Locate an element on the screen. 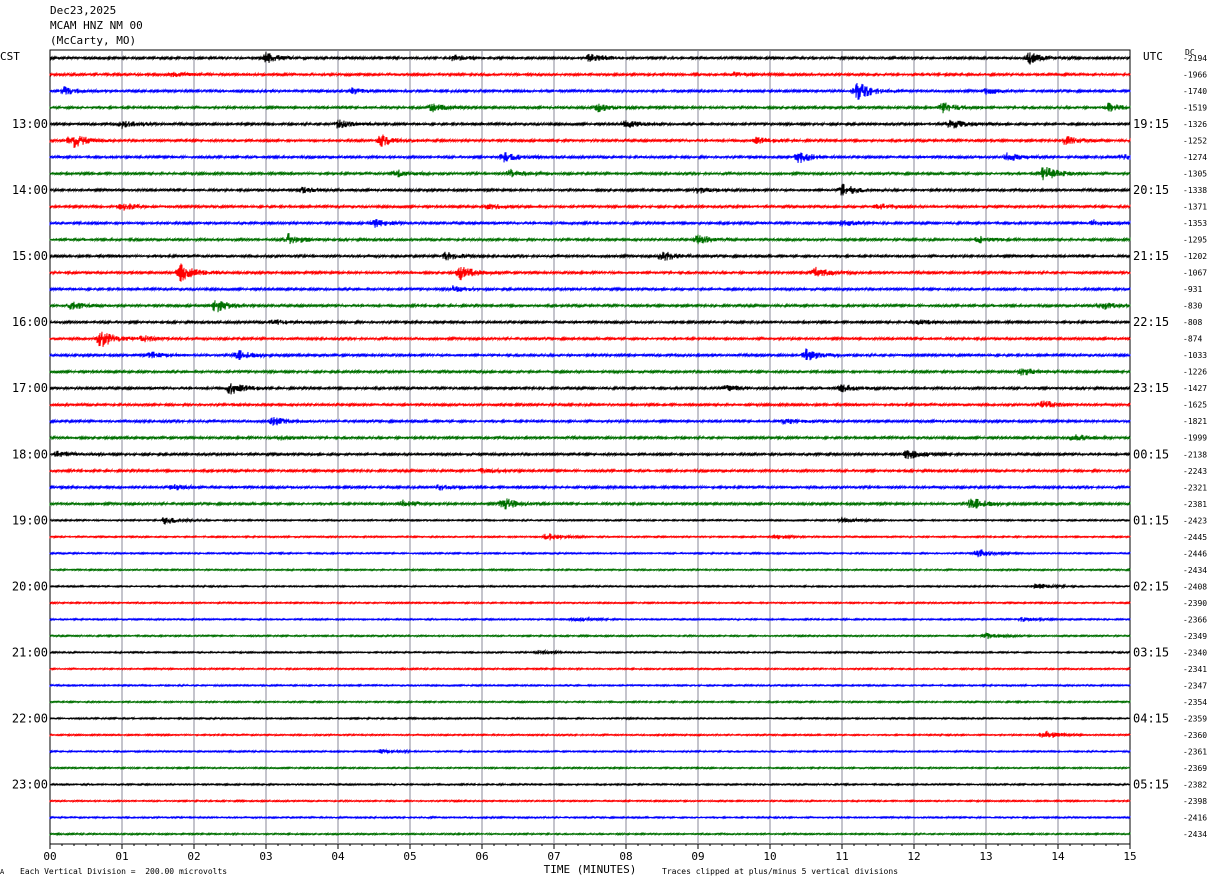  dc-offset-label: -2382 is located at coordinates (1195, 784).